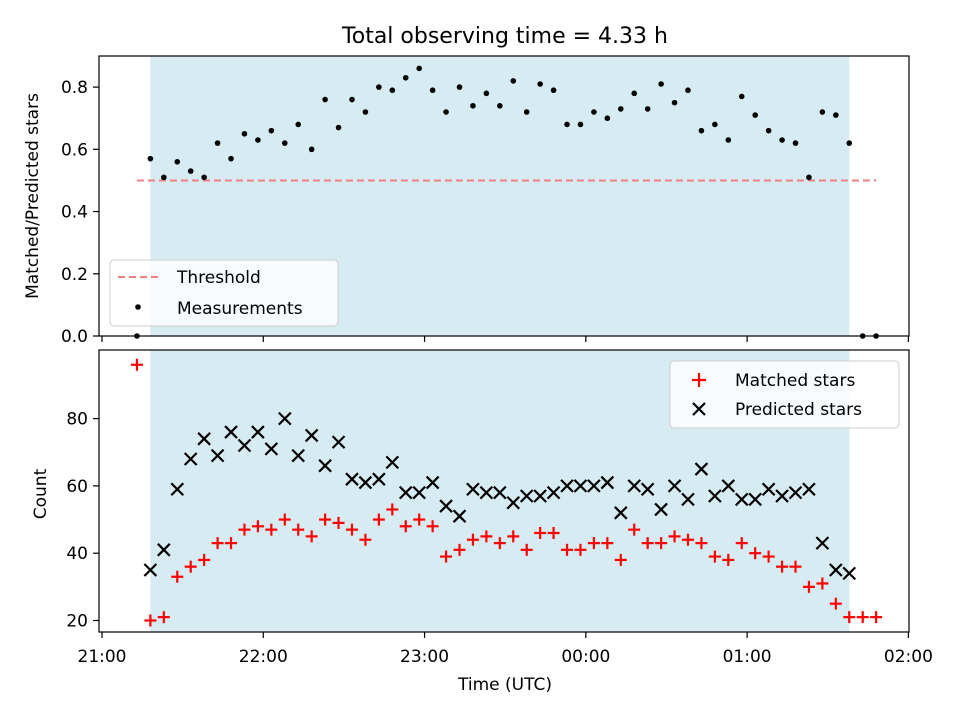  Describe the element at coordinates (218, 278) in the screenshot. I see `threshold-legend-label: Threshold` at that location.